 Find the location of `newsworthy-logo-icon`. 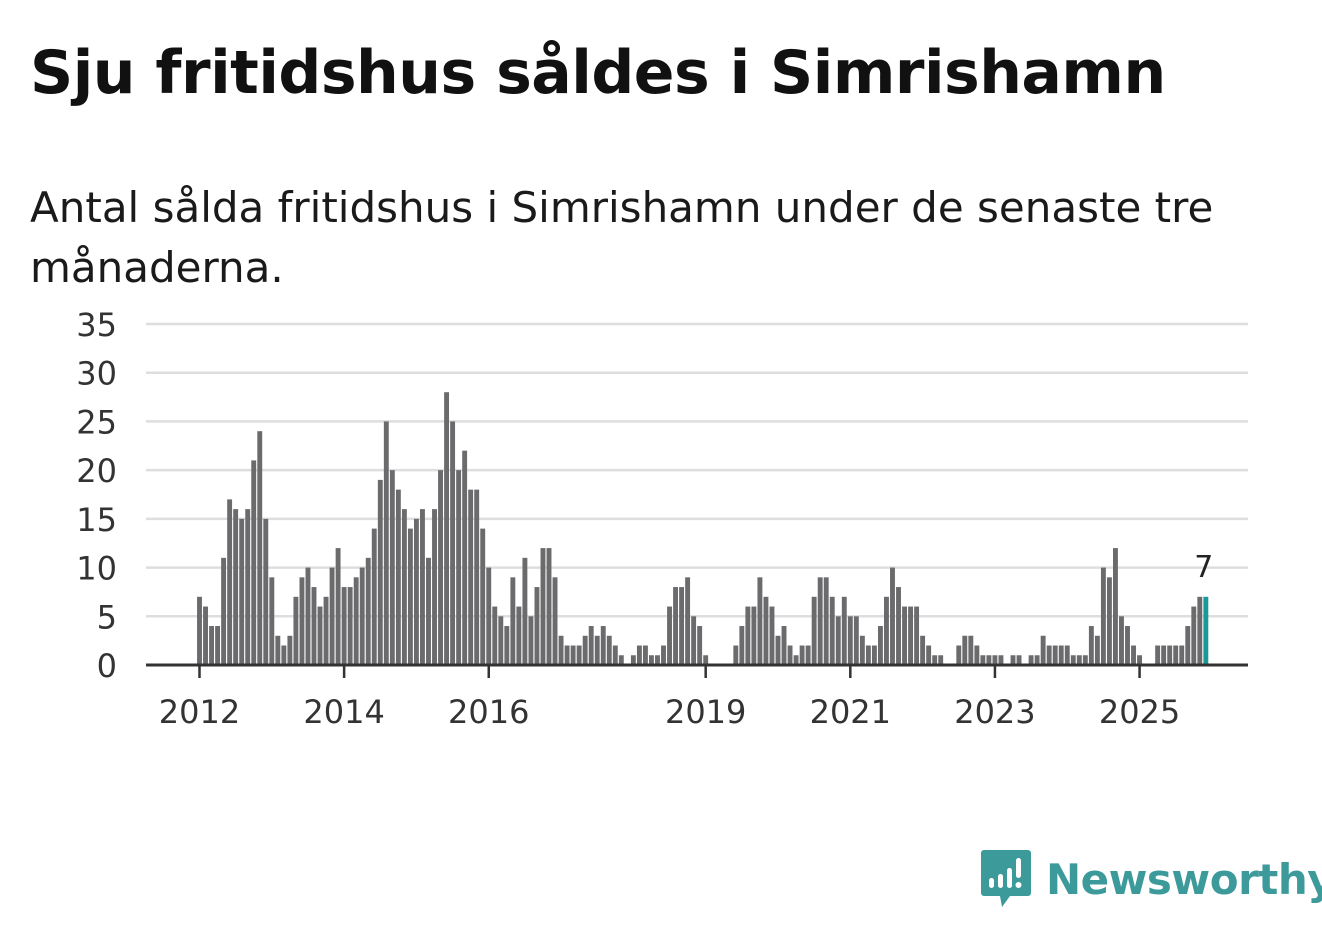

newsworthy-logo-icon is located at coordinates (1006, 878).